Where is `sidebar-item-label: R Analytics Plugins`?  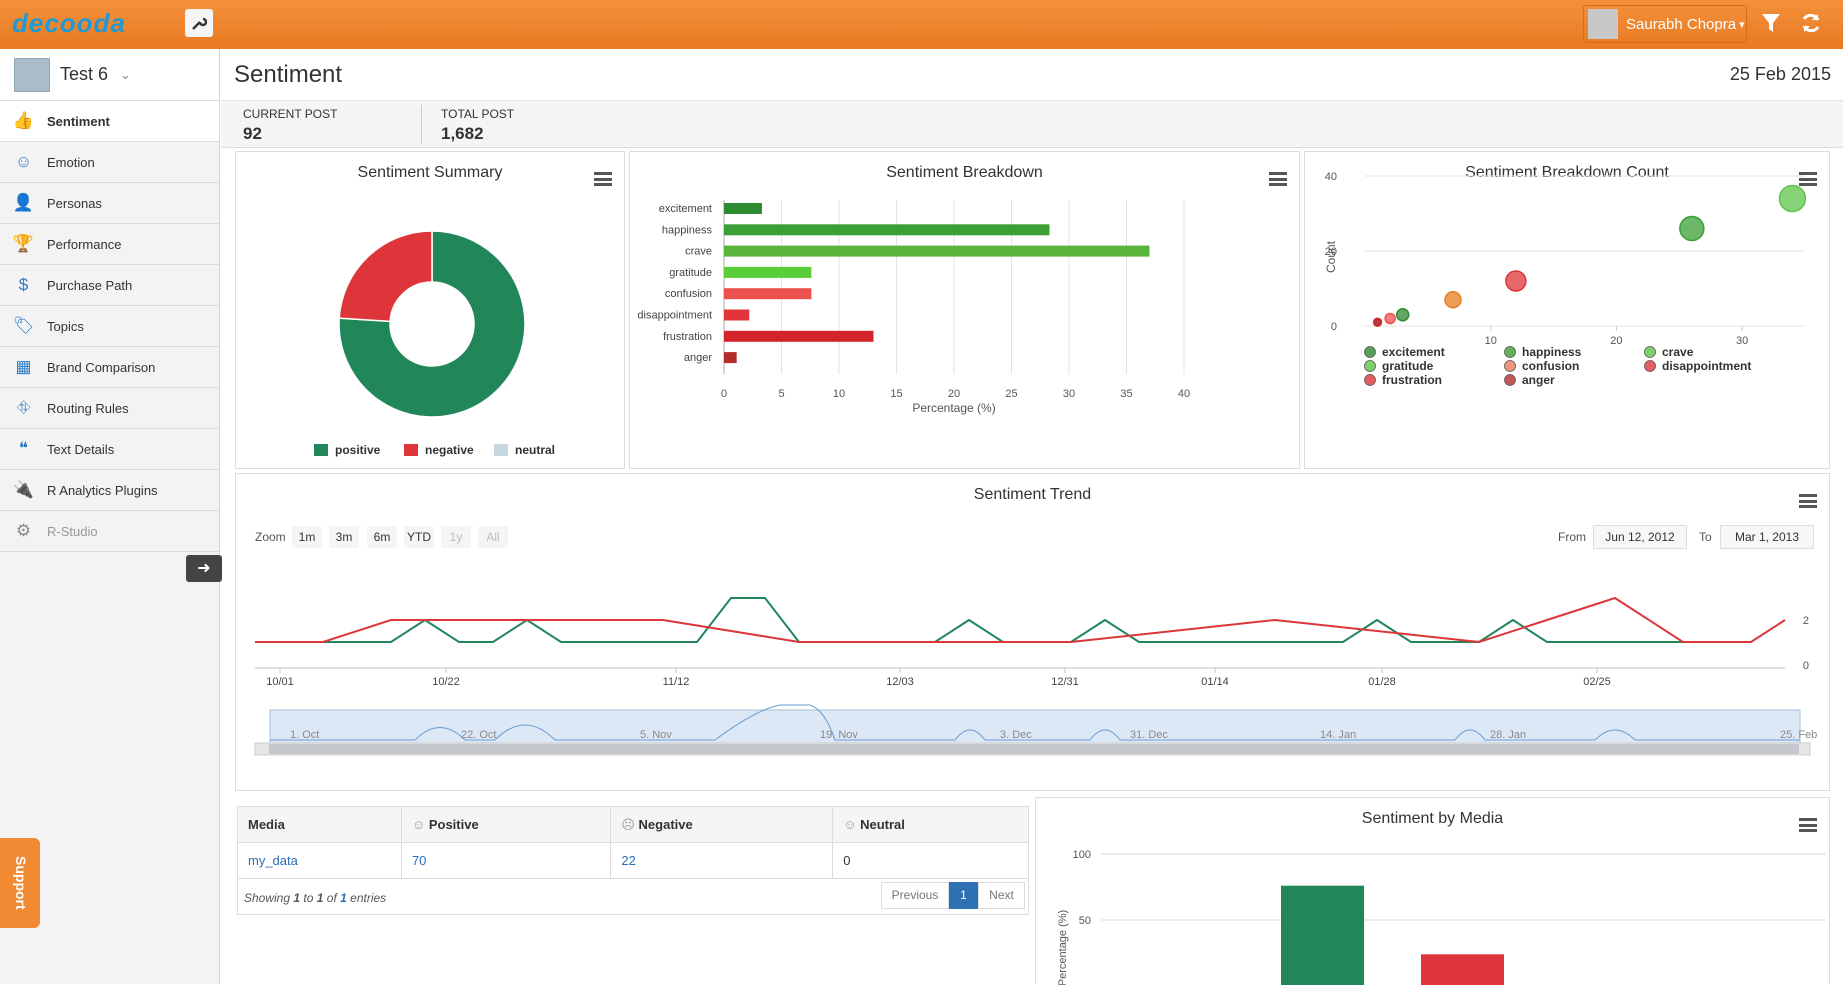 sidebar-item-label: R Analytics Plugins is located at coordinates (102, 490).